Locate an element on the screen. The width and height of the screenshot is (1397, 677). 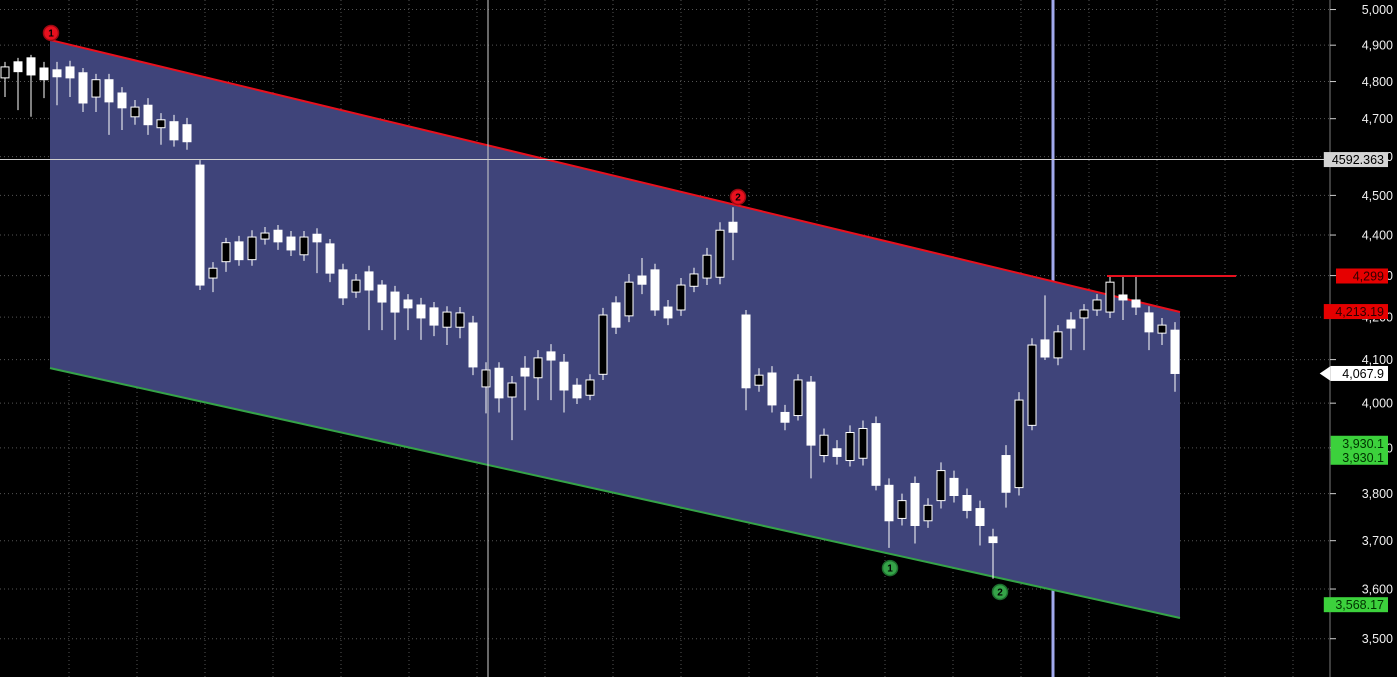
channel-lower-anchor-1-marker-icon is located at coordinates (890, 568).